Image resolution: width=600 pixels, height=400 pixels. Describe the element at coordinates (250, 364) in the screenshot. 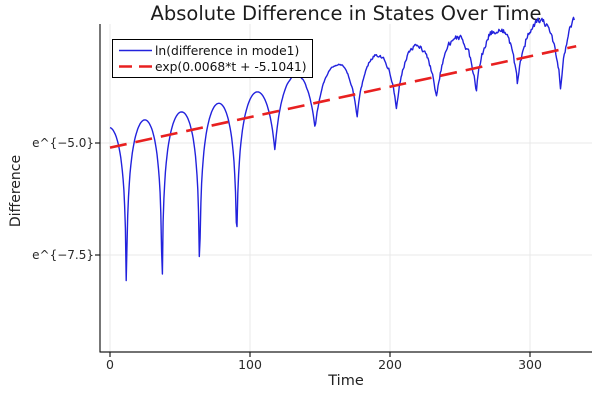

I see `x-tick-label: 100` at that location.